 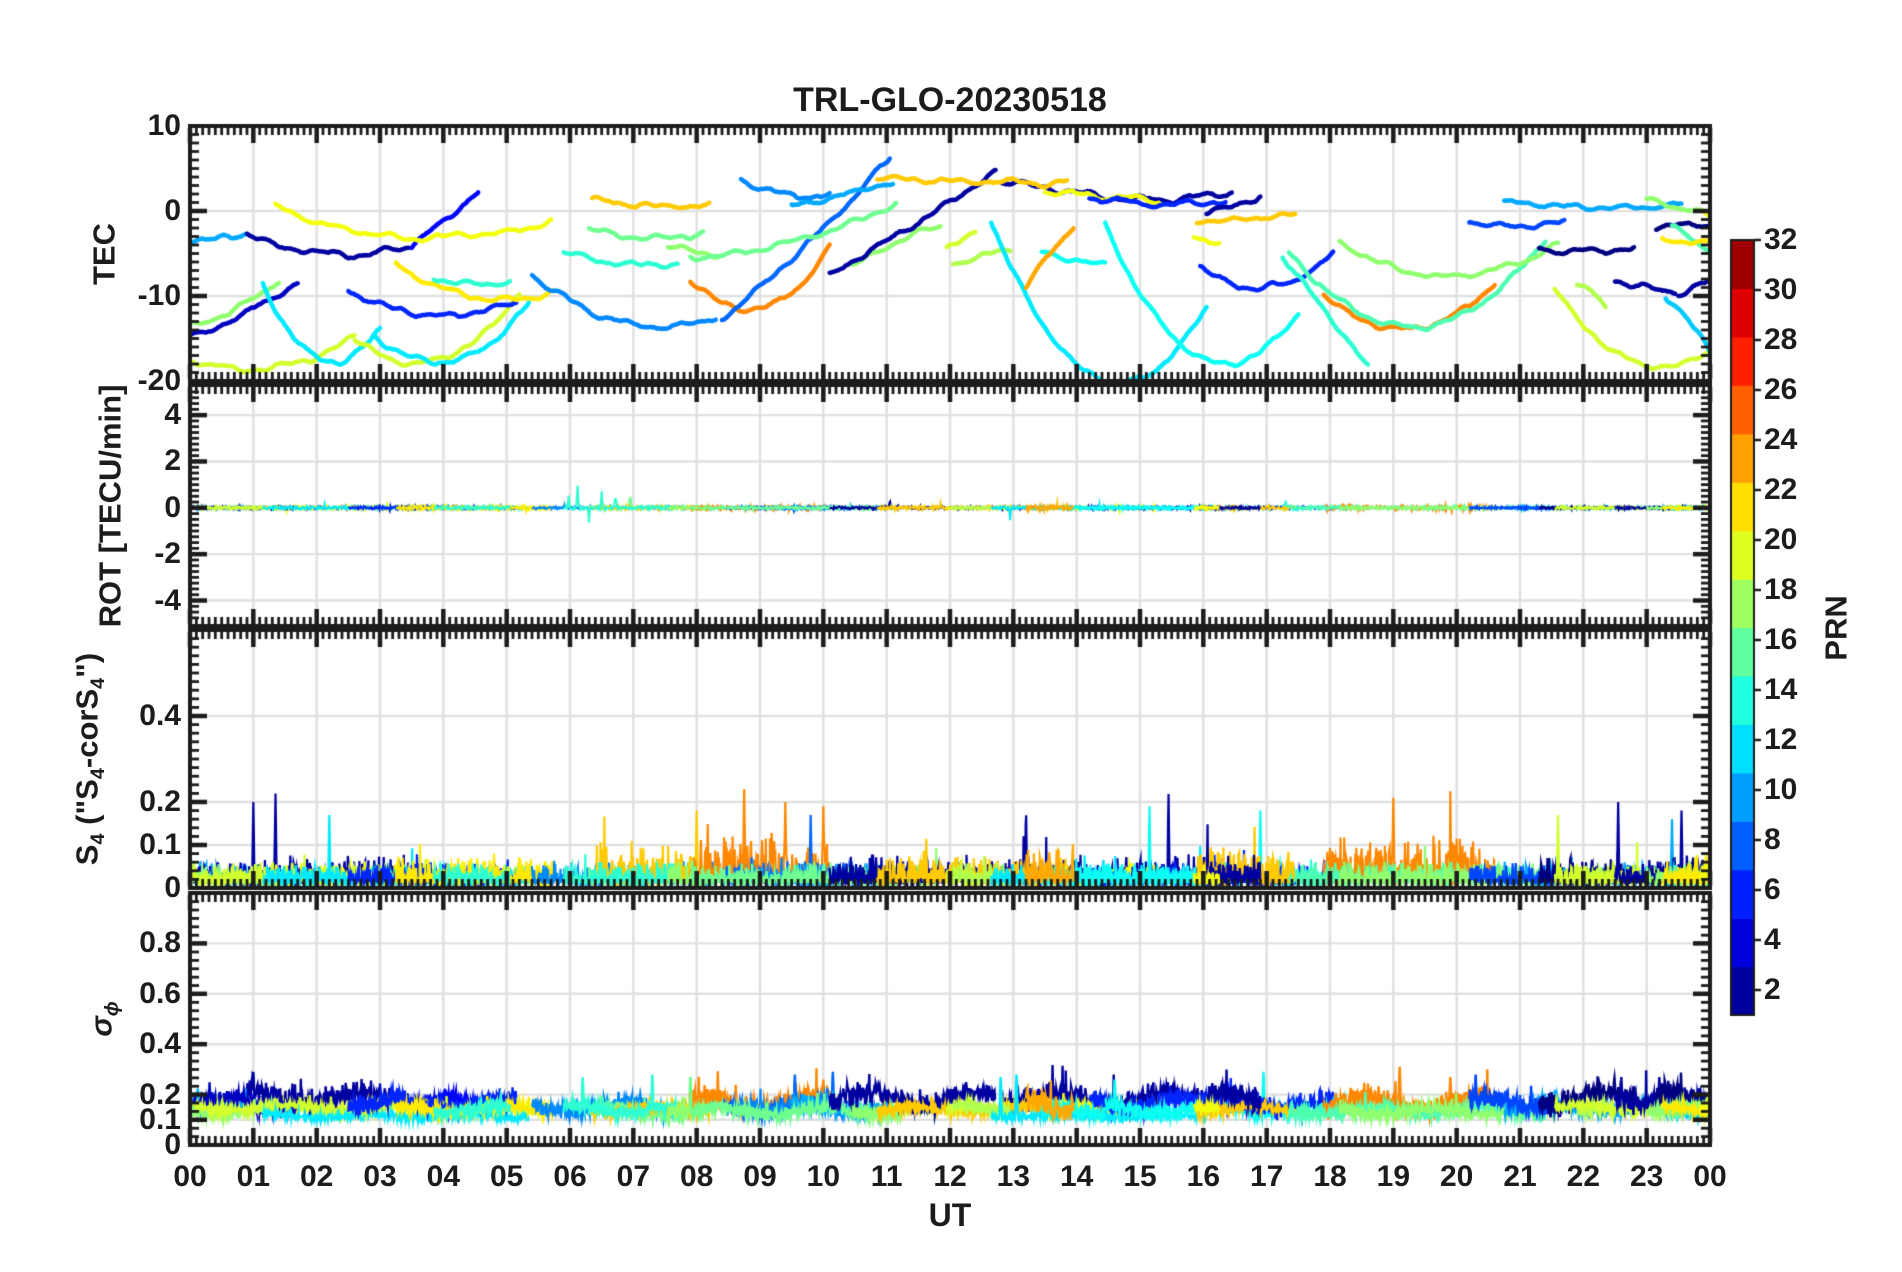 What do you see at coordinates (1836, 628) in the screenshot?
I see `colorbar-label: PRN` at bounding box center [1836, 628].